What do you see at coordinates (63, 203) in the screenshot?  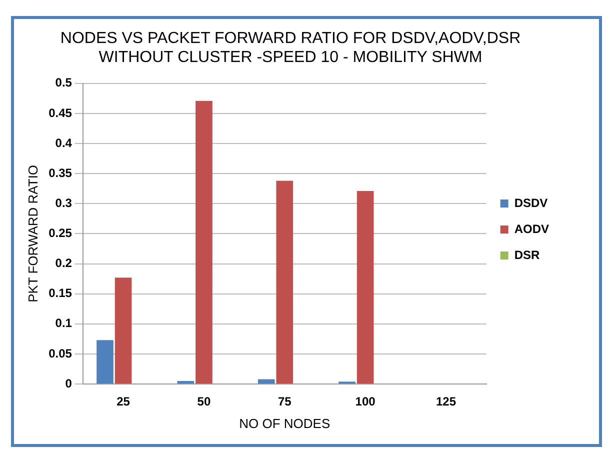 I see `y-tick-label: 0.3` at bounding box center [63, 203].